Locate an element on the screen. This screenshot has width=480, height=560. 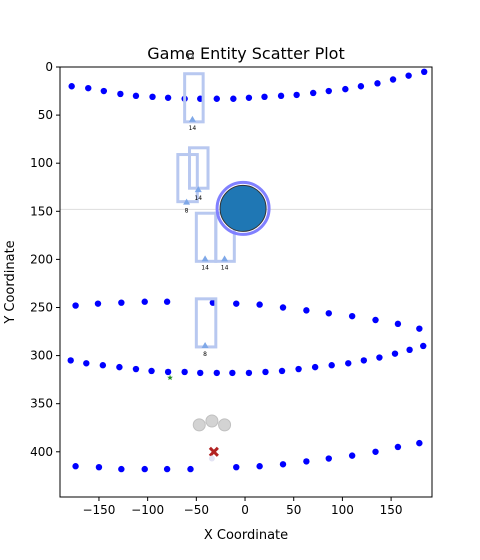
player-ring is located at coordinates (243, 208).